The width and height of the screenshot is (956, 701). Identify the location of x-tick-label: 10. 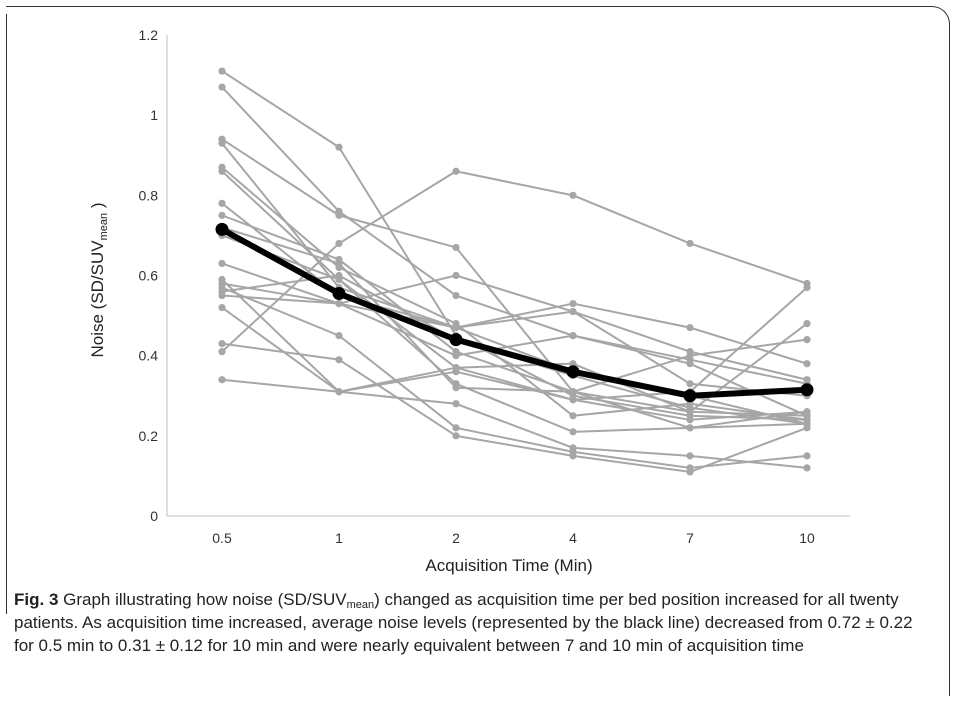
(807, 538).